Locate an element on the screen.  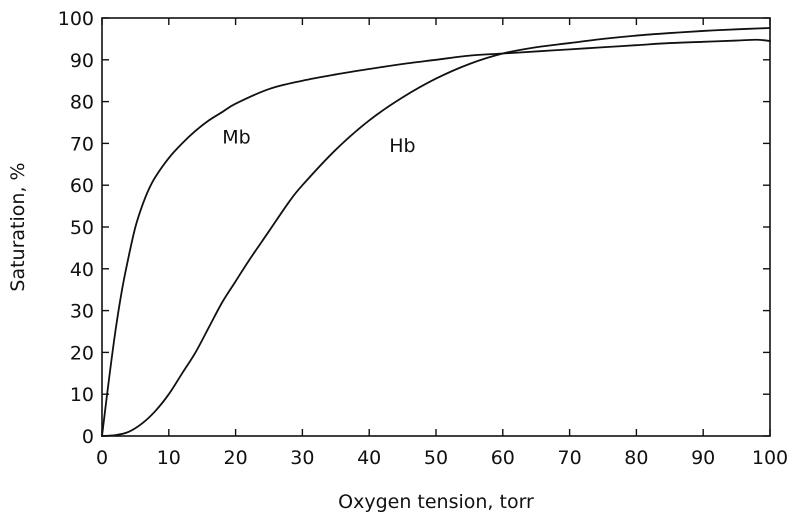
series-label-mb: Mb is located at coordinates (236, 137).